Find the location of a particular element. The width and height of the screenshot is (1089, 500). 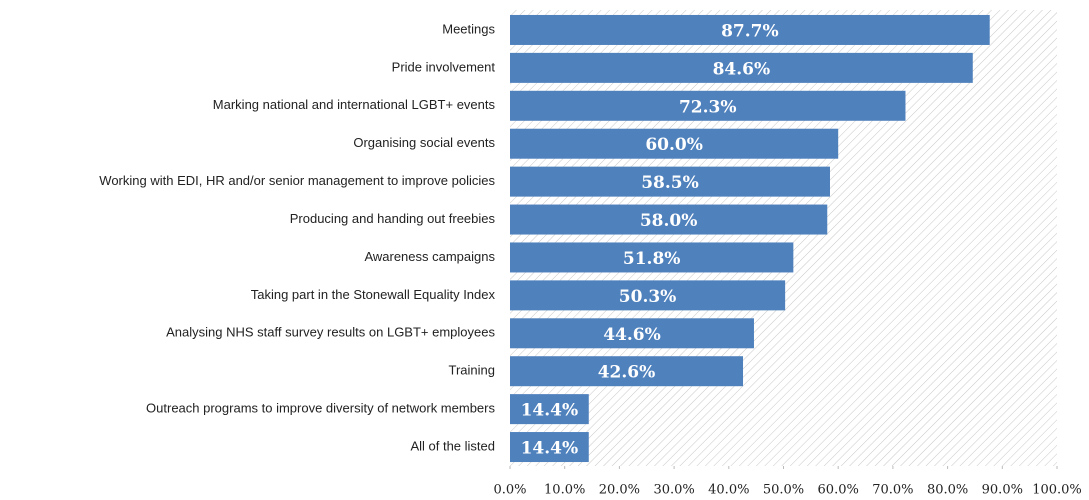

category-label: Producing and handing out freebies is located at coordinates (393, 218).